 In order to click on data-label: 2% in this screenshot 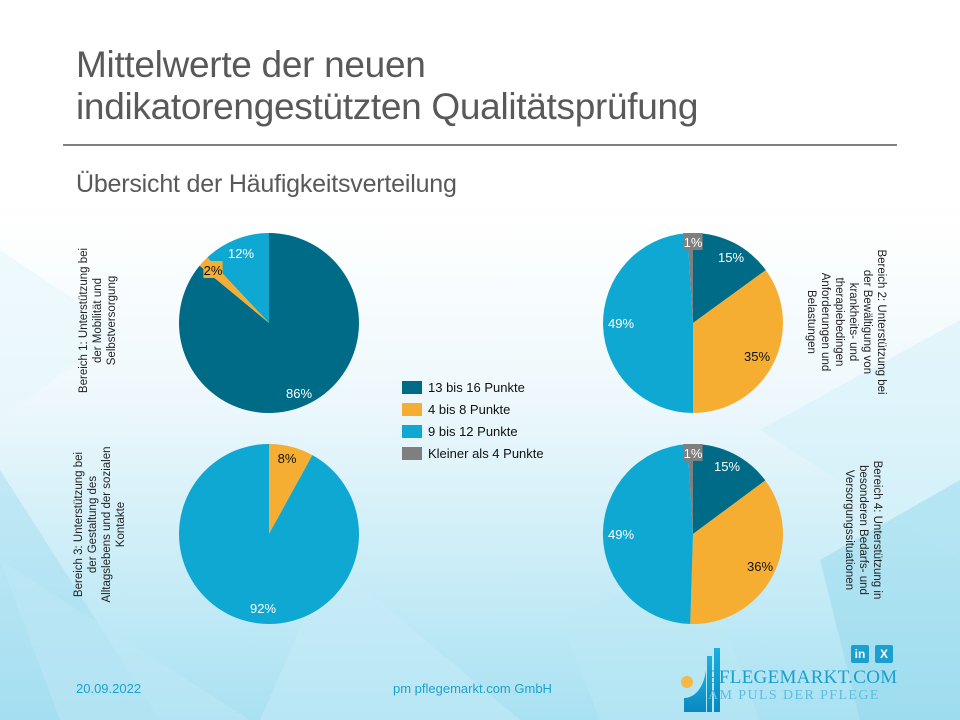, I will do `click(213, 270)`.